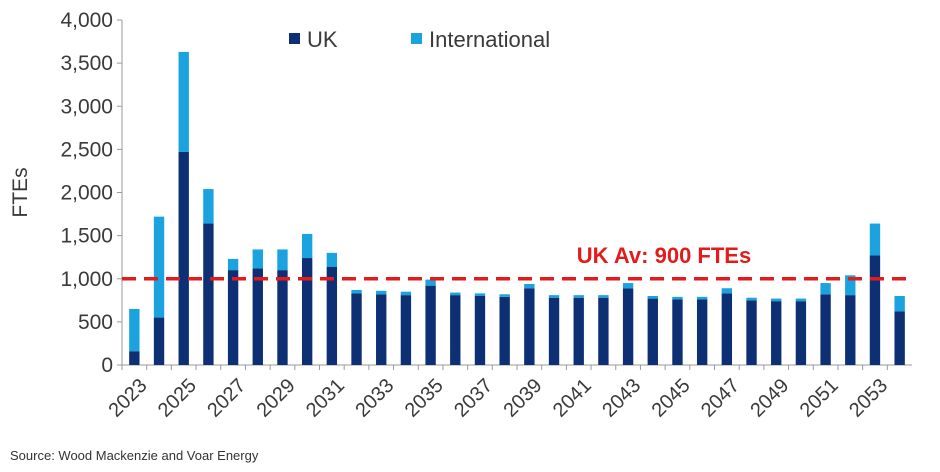  I want to click on bar-international-2038, so click(504, 295).